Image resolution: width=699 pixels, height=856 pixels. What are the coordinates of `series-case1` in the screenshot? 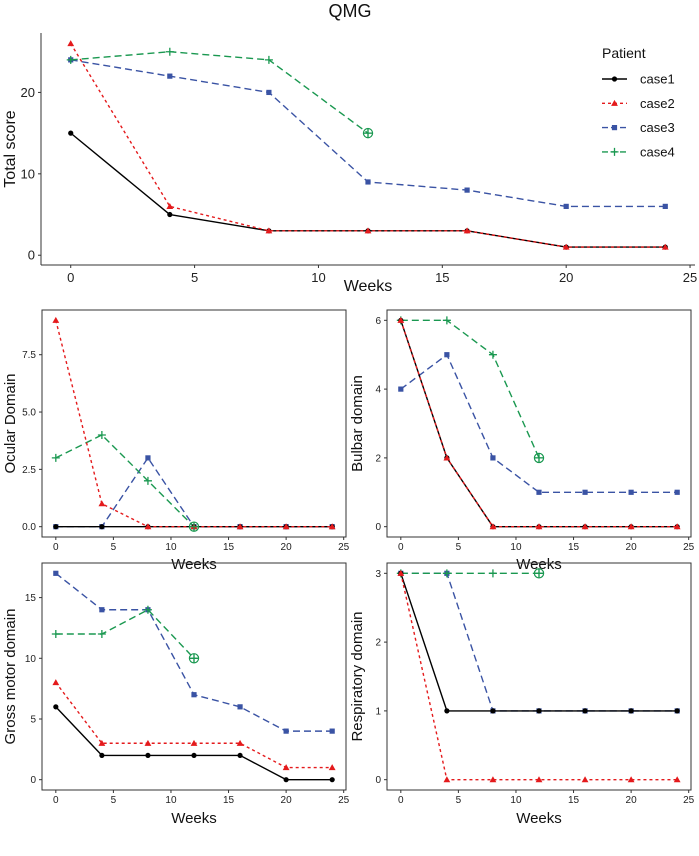 It's located at (539, 642).